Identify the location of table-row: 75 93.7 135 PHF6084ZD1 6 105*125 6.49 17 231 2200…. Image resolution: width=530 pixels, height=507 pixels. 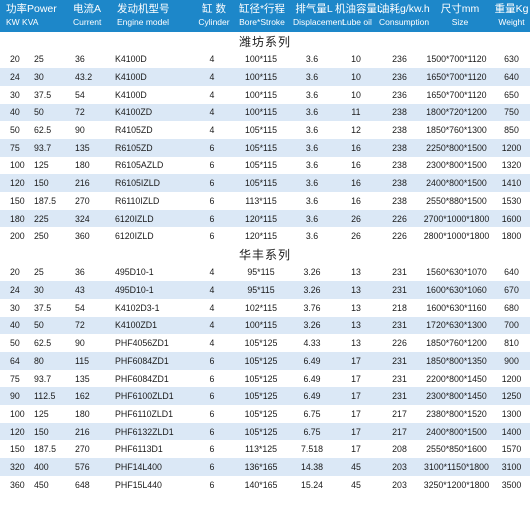
(265, 379).